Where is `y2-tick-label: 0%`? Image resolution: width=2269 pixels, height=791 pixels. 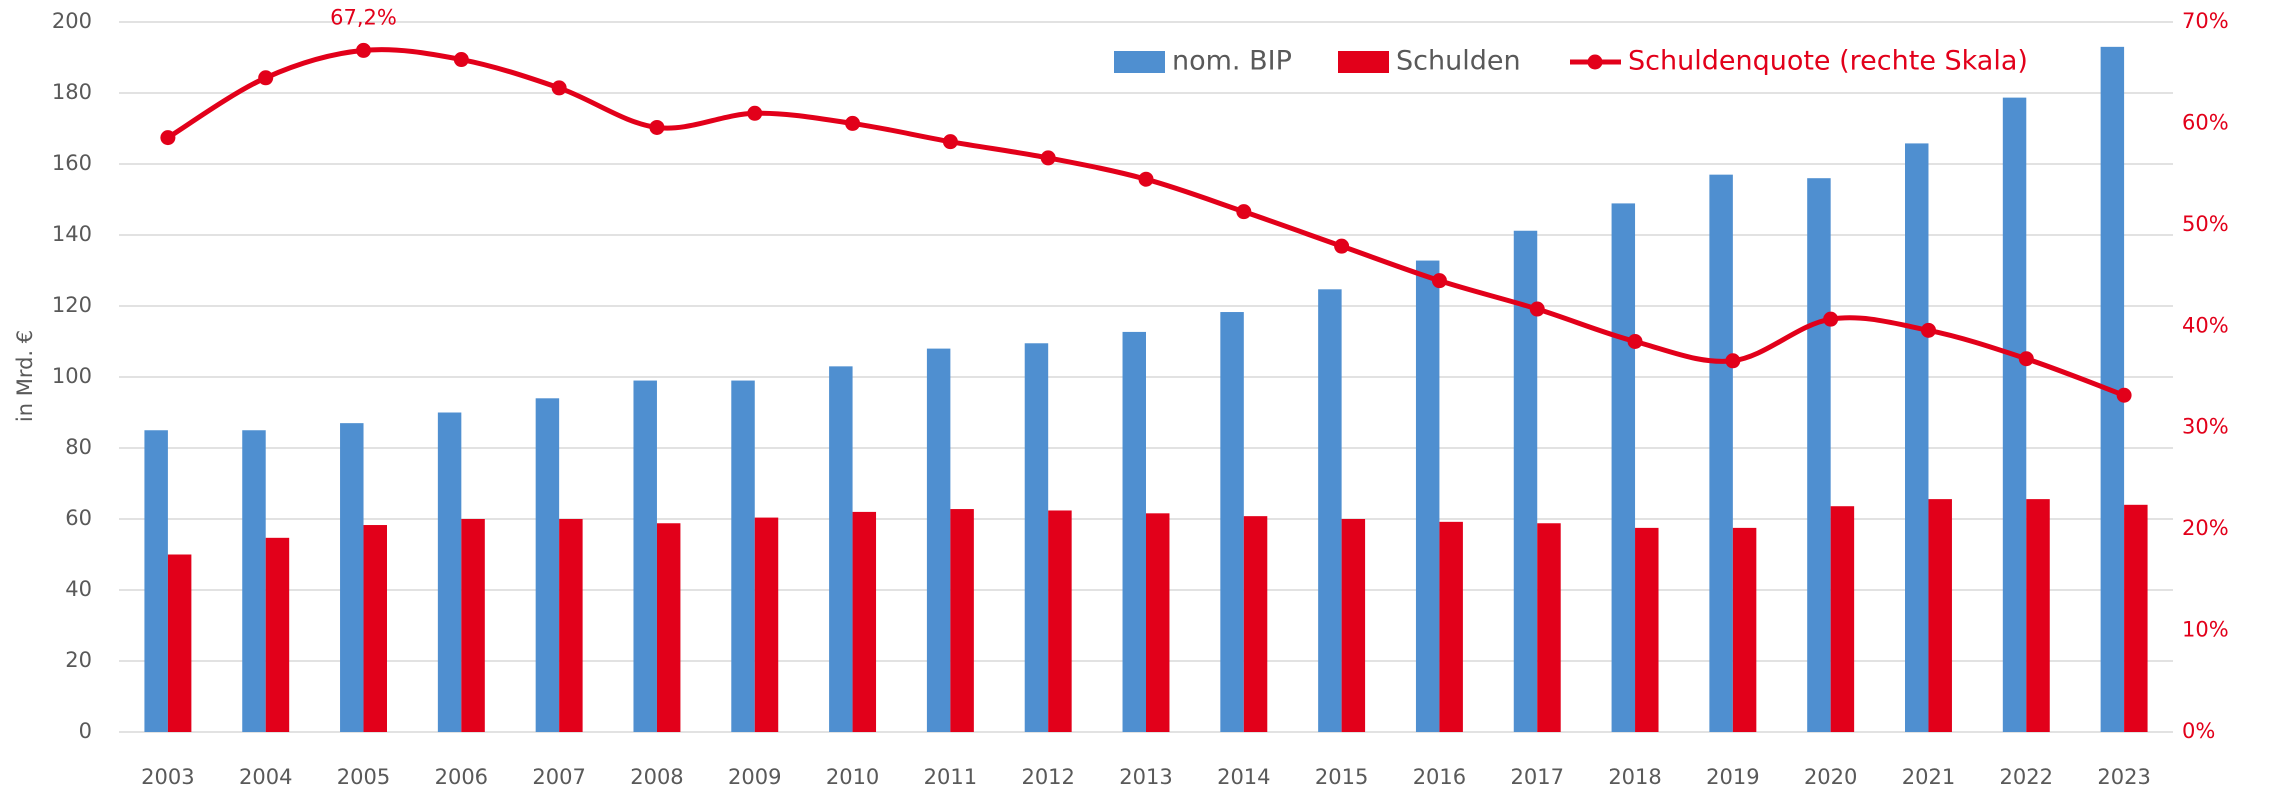 y2-tick-label: 0% is located at coordinates (2198, 731).